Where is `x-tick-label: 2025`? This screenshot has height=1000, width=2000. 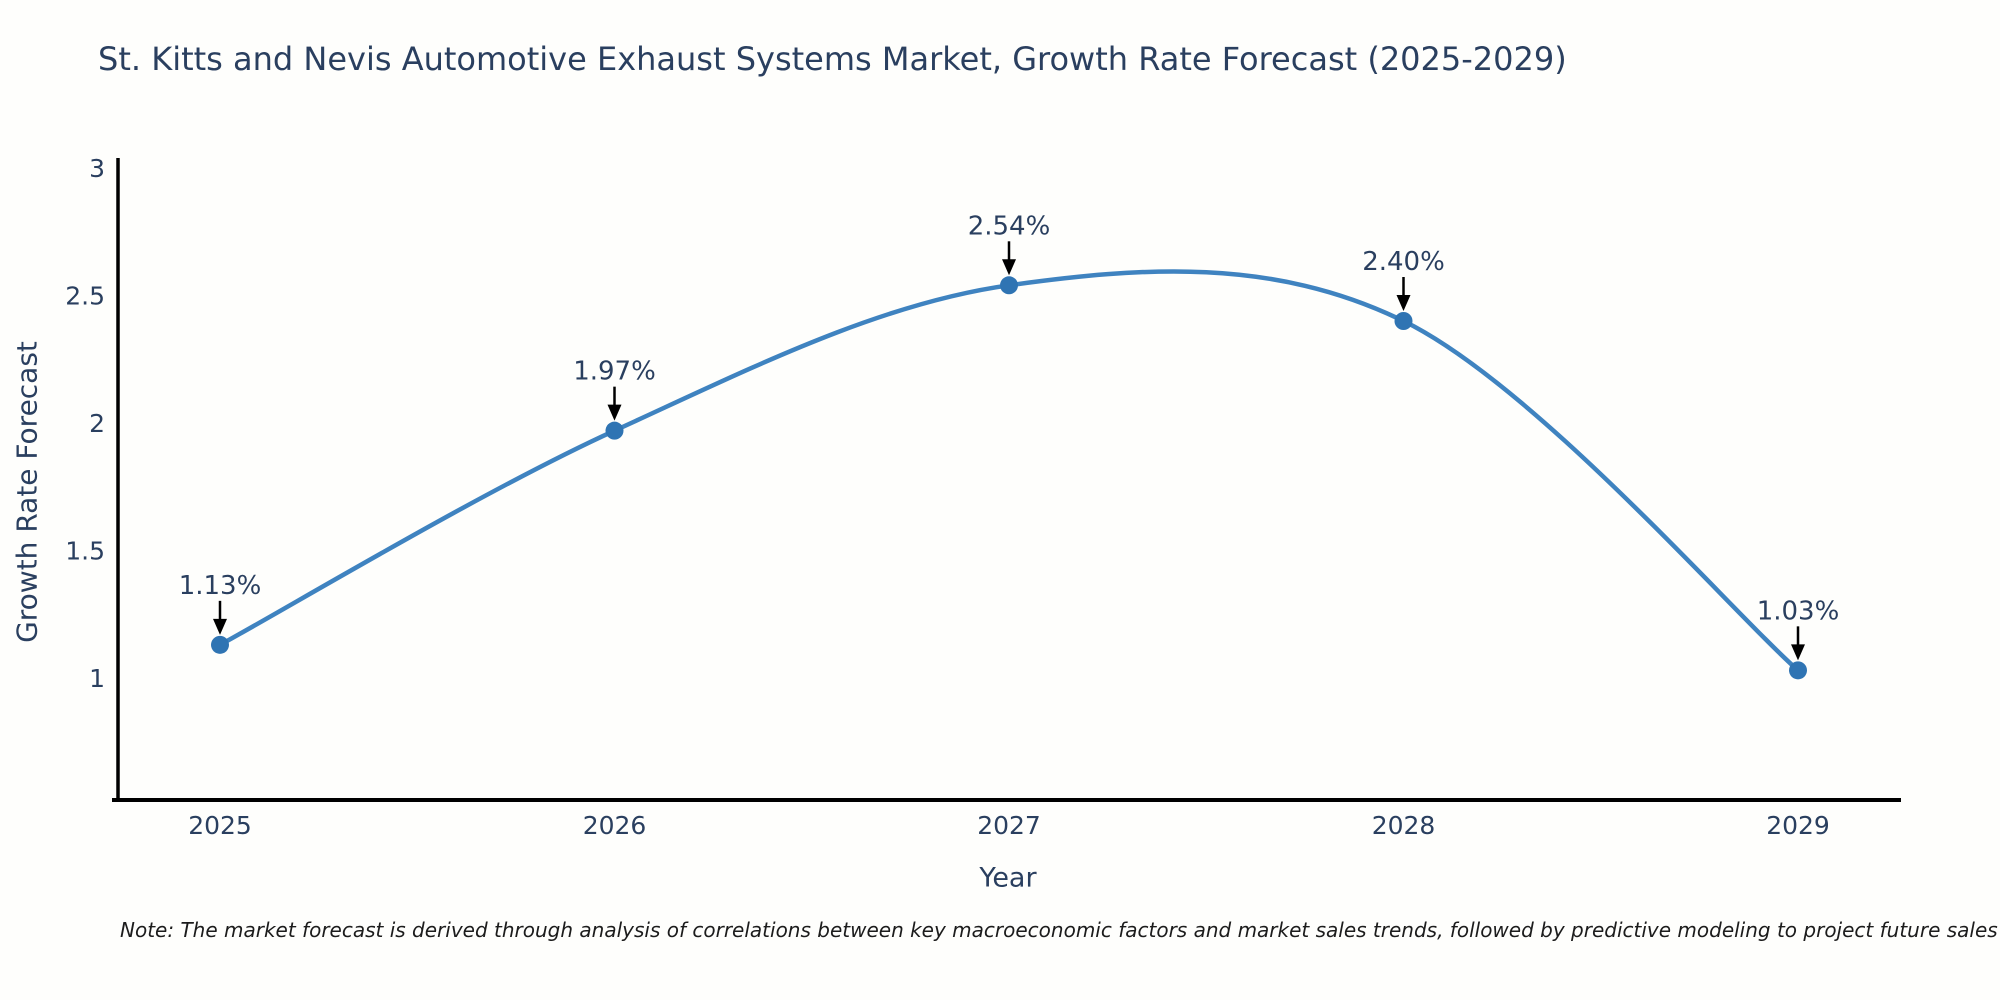 x-tick-label: 2025 is located at coordinates (220, 825).